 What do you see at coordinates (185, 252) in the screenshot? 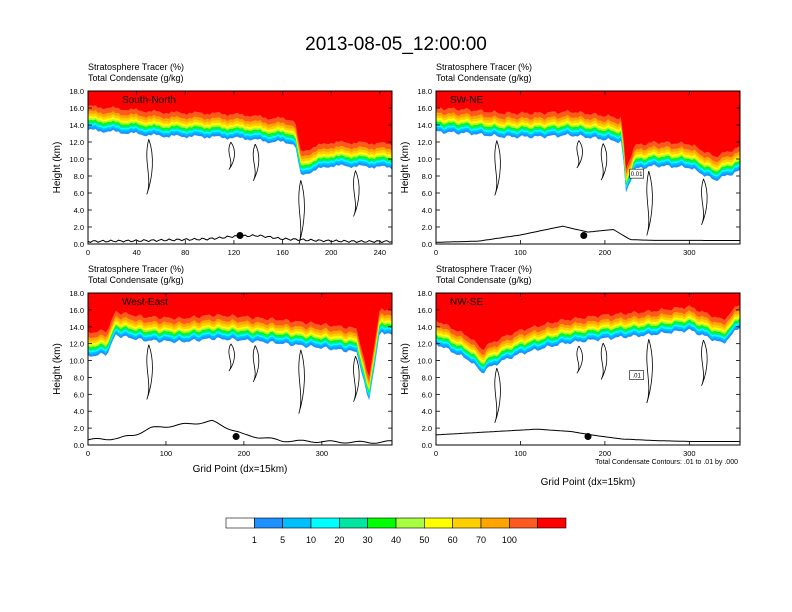
I see `x-tick-label: 80` at bounding box center [185, 252].